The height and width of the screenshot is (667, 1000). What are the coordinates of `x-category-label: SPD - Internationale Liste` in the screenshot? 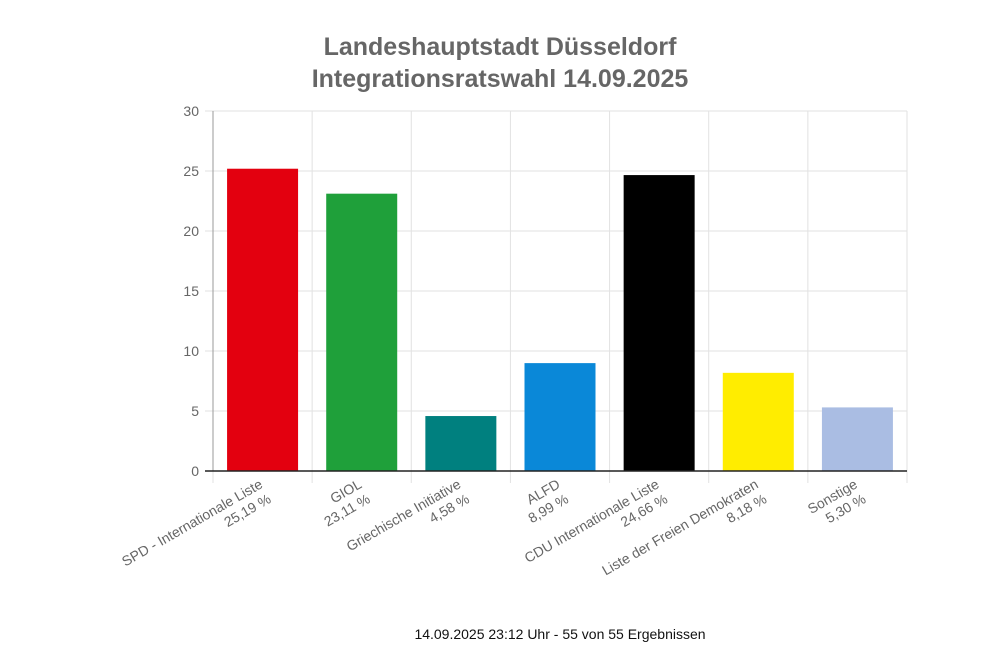 It's located at (192, 523).